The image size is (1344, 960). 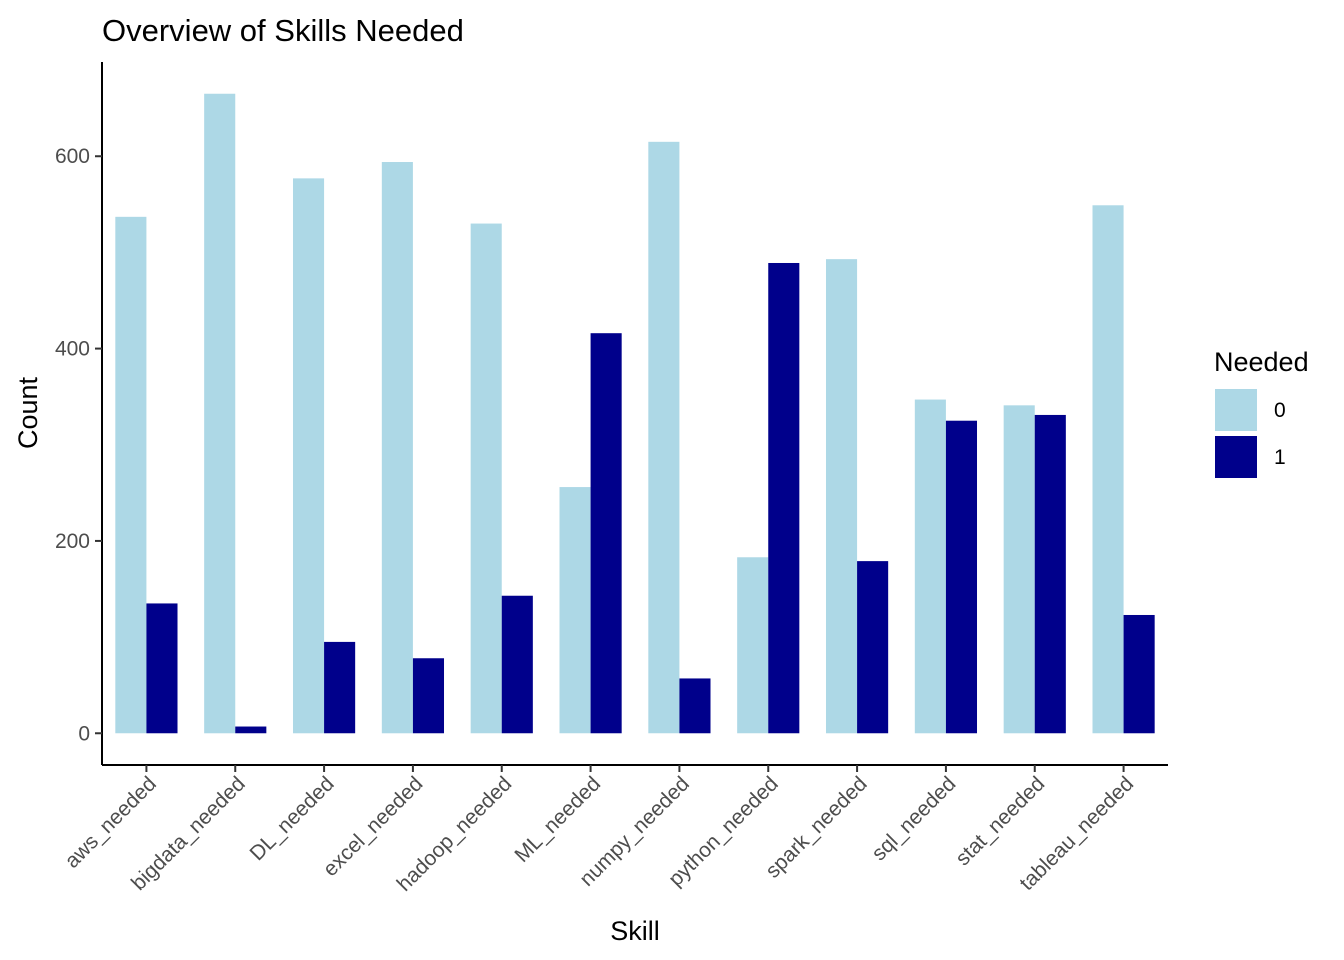 I want to click on legend-title: Needed, so click(x=1261, y=362).